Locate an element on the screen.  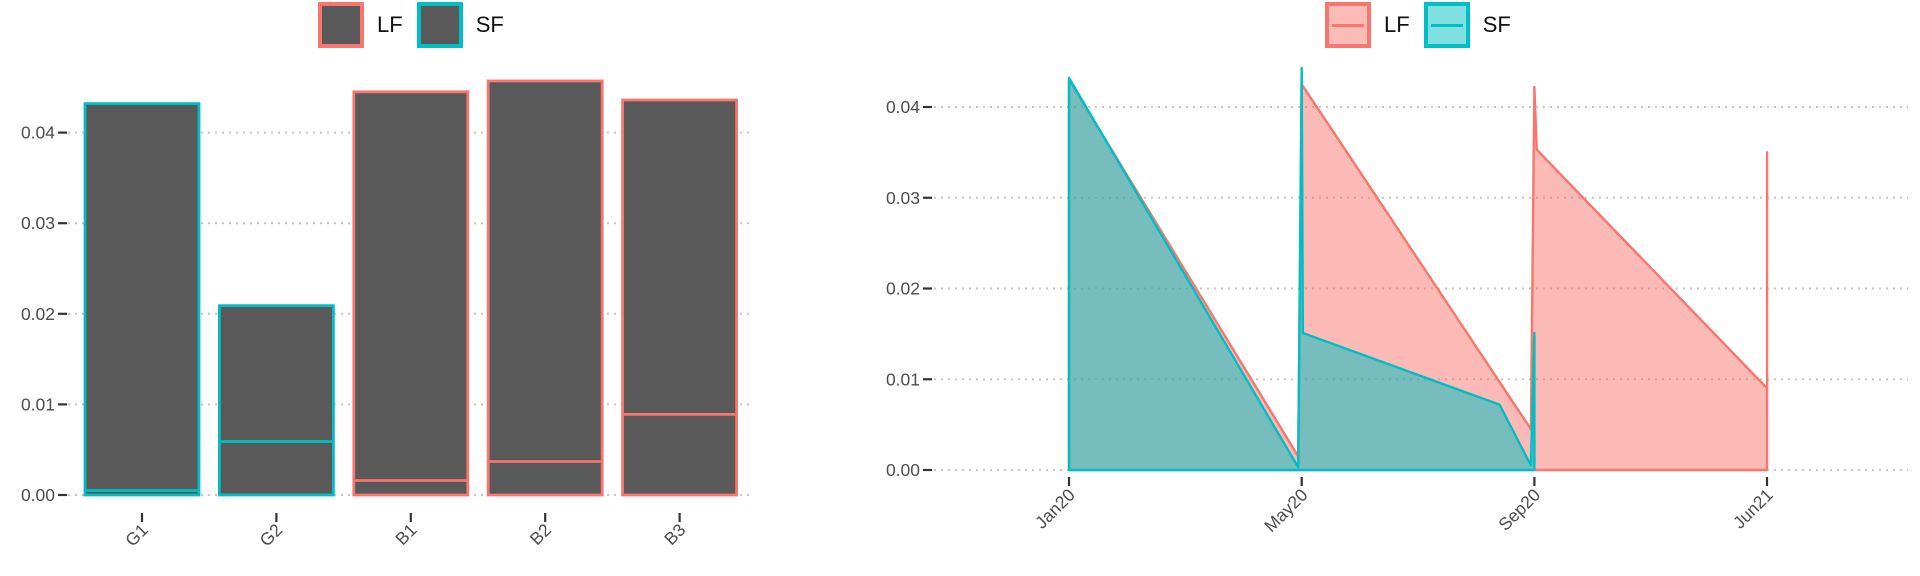
bar-B2 is located at coordinates (545, 288).